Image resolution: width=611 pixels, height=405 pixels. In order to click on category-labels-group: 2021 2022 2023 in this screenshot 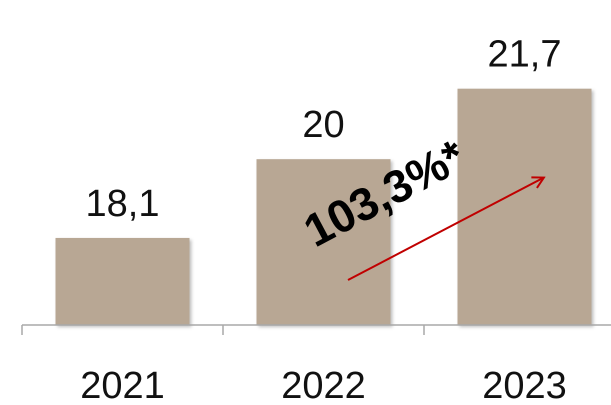, I will do `click(323, 385)`.